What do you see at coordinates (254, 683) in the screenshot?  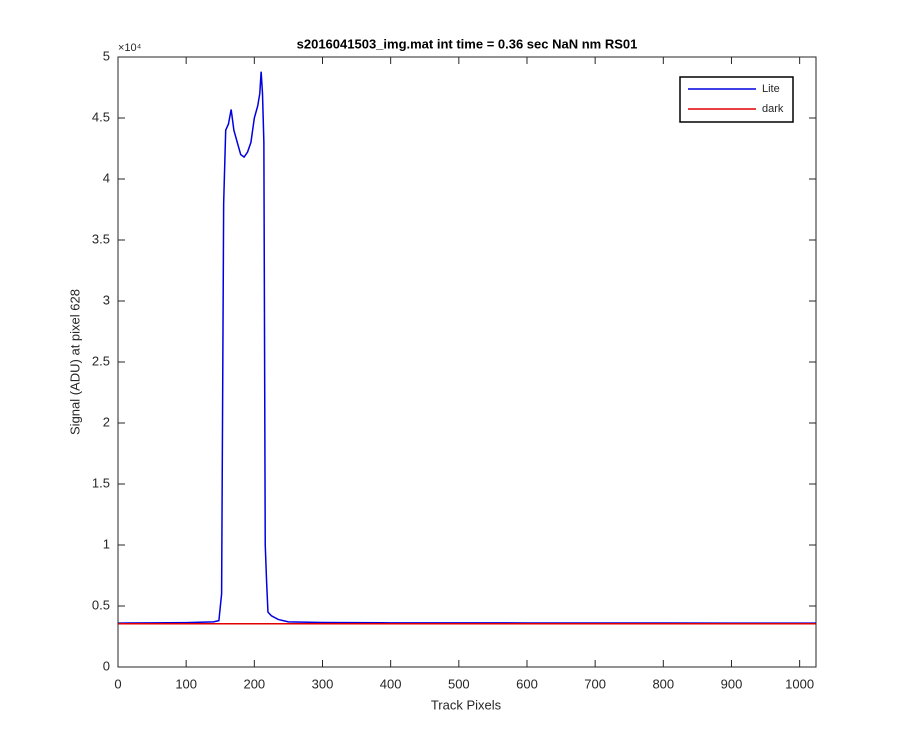 I see `x-tick-label: 200` at bounding box center [254, 683].